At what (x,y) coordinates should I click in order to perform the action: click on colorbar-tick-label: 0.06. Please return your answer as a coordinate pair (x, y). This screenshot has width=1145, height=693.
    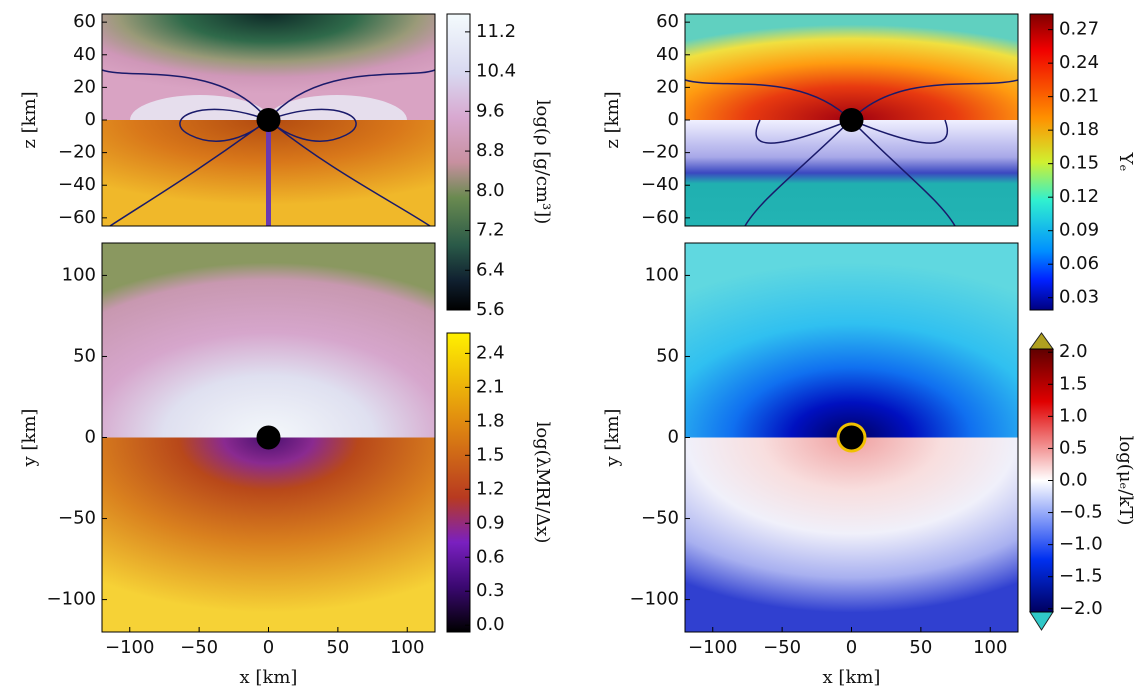
    Looking at the image, I should click on (1079, 263).